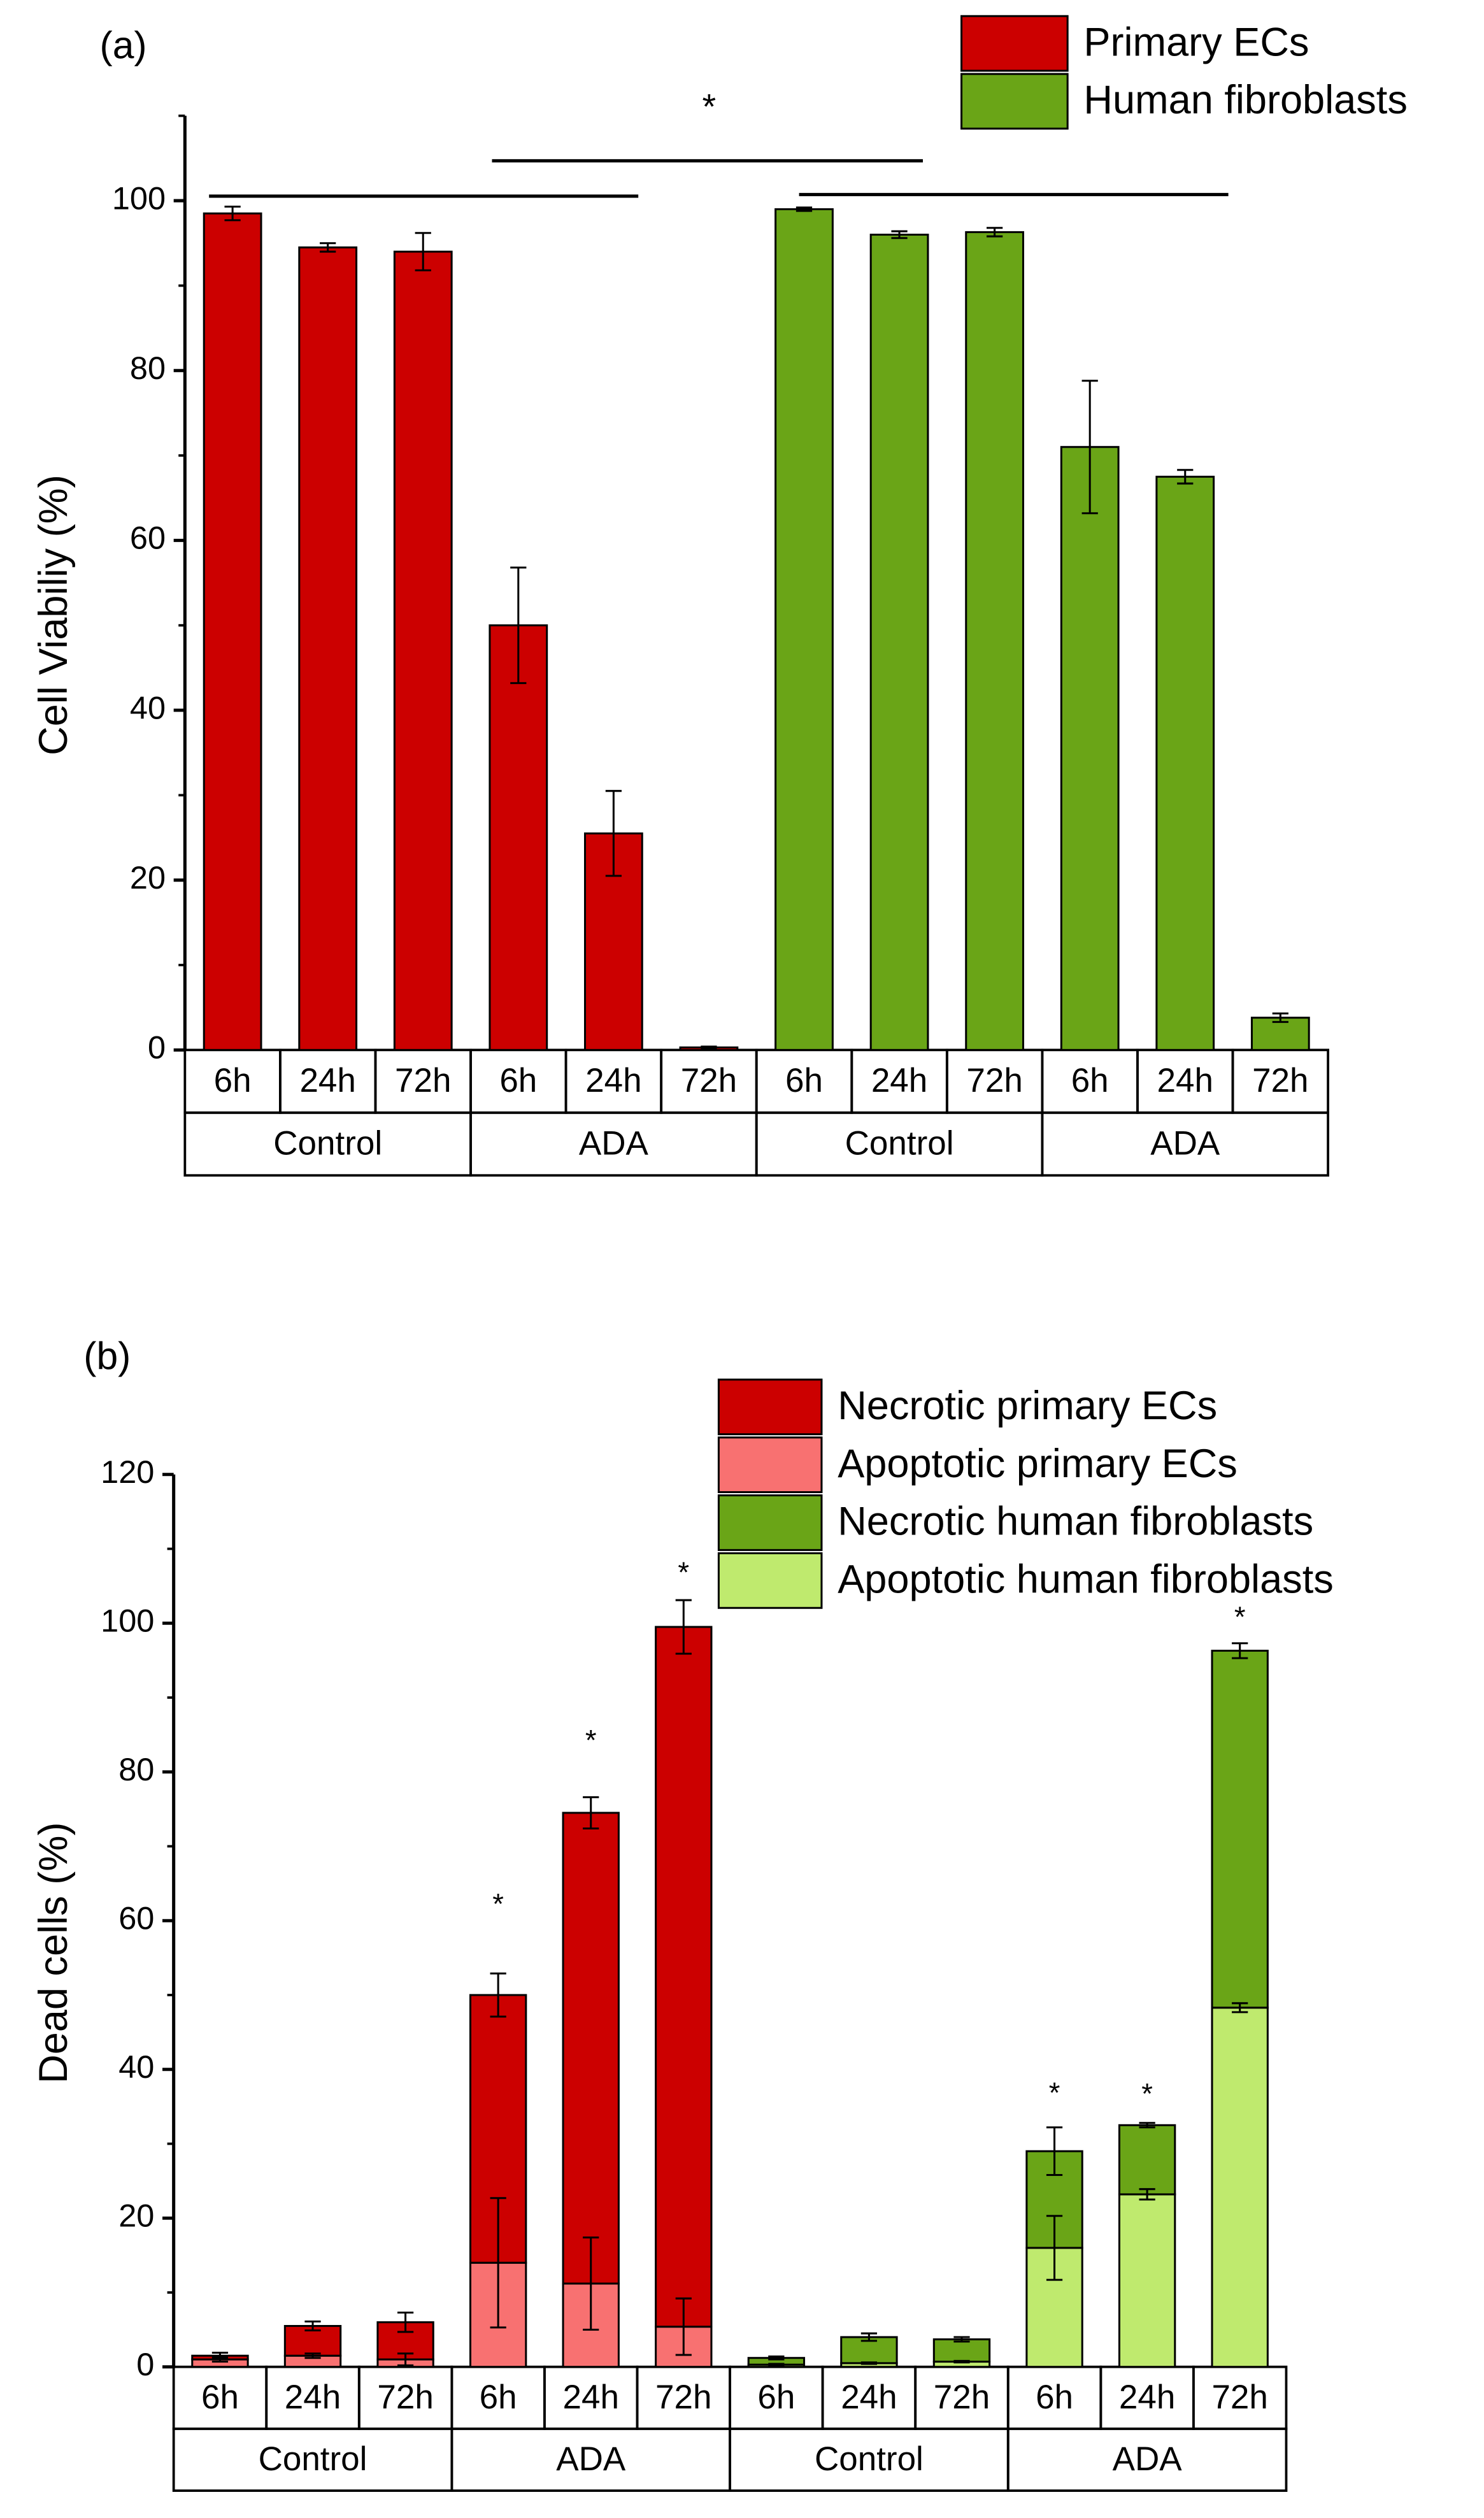 This screenshot has height=2518, width=1484. What do you see at coordinates (1038, 1463) in the screenshot?
I see `legend-label: Apoptotic primary ECs` at bounding box center [1038, 1463].